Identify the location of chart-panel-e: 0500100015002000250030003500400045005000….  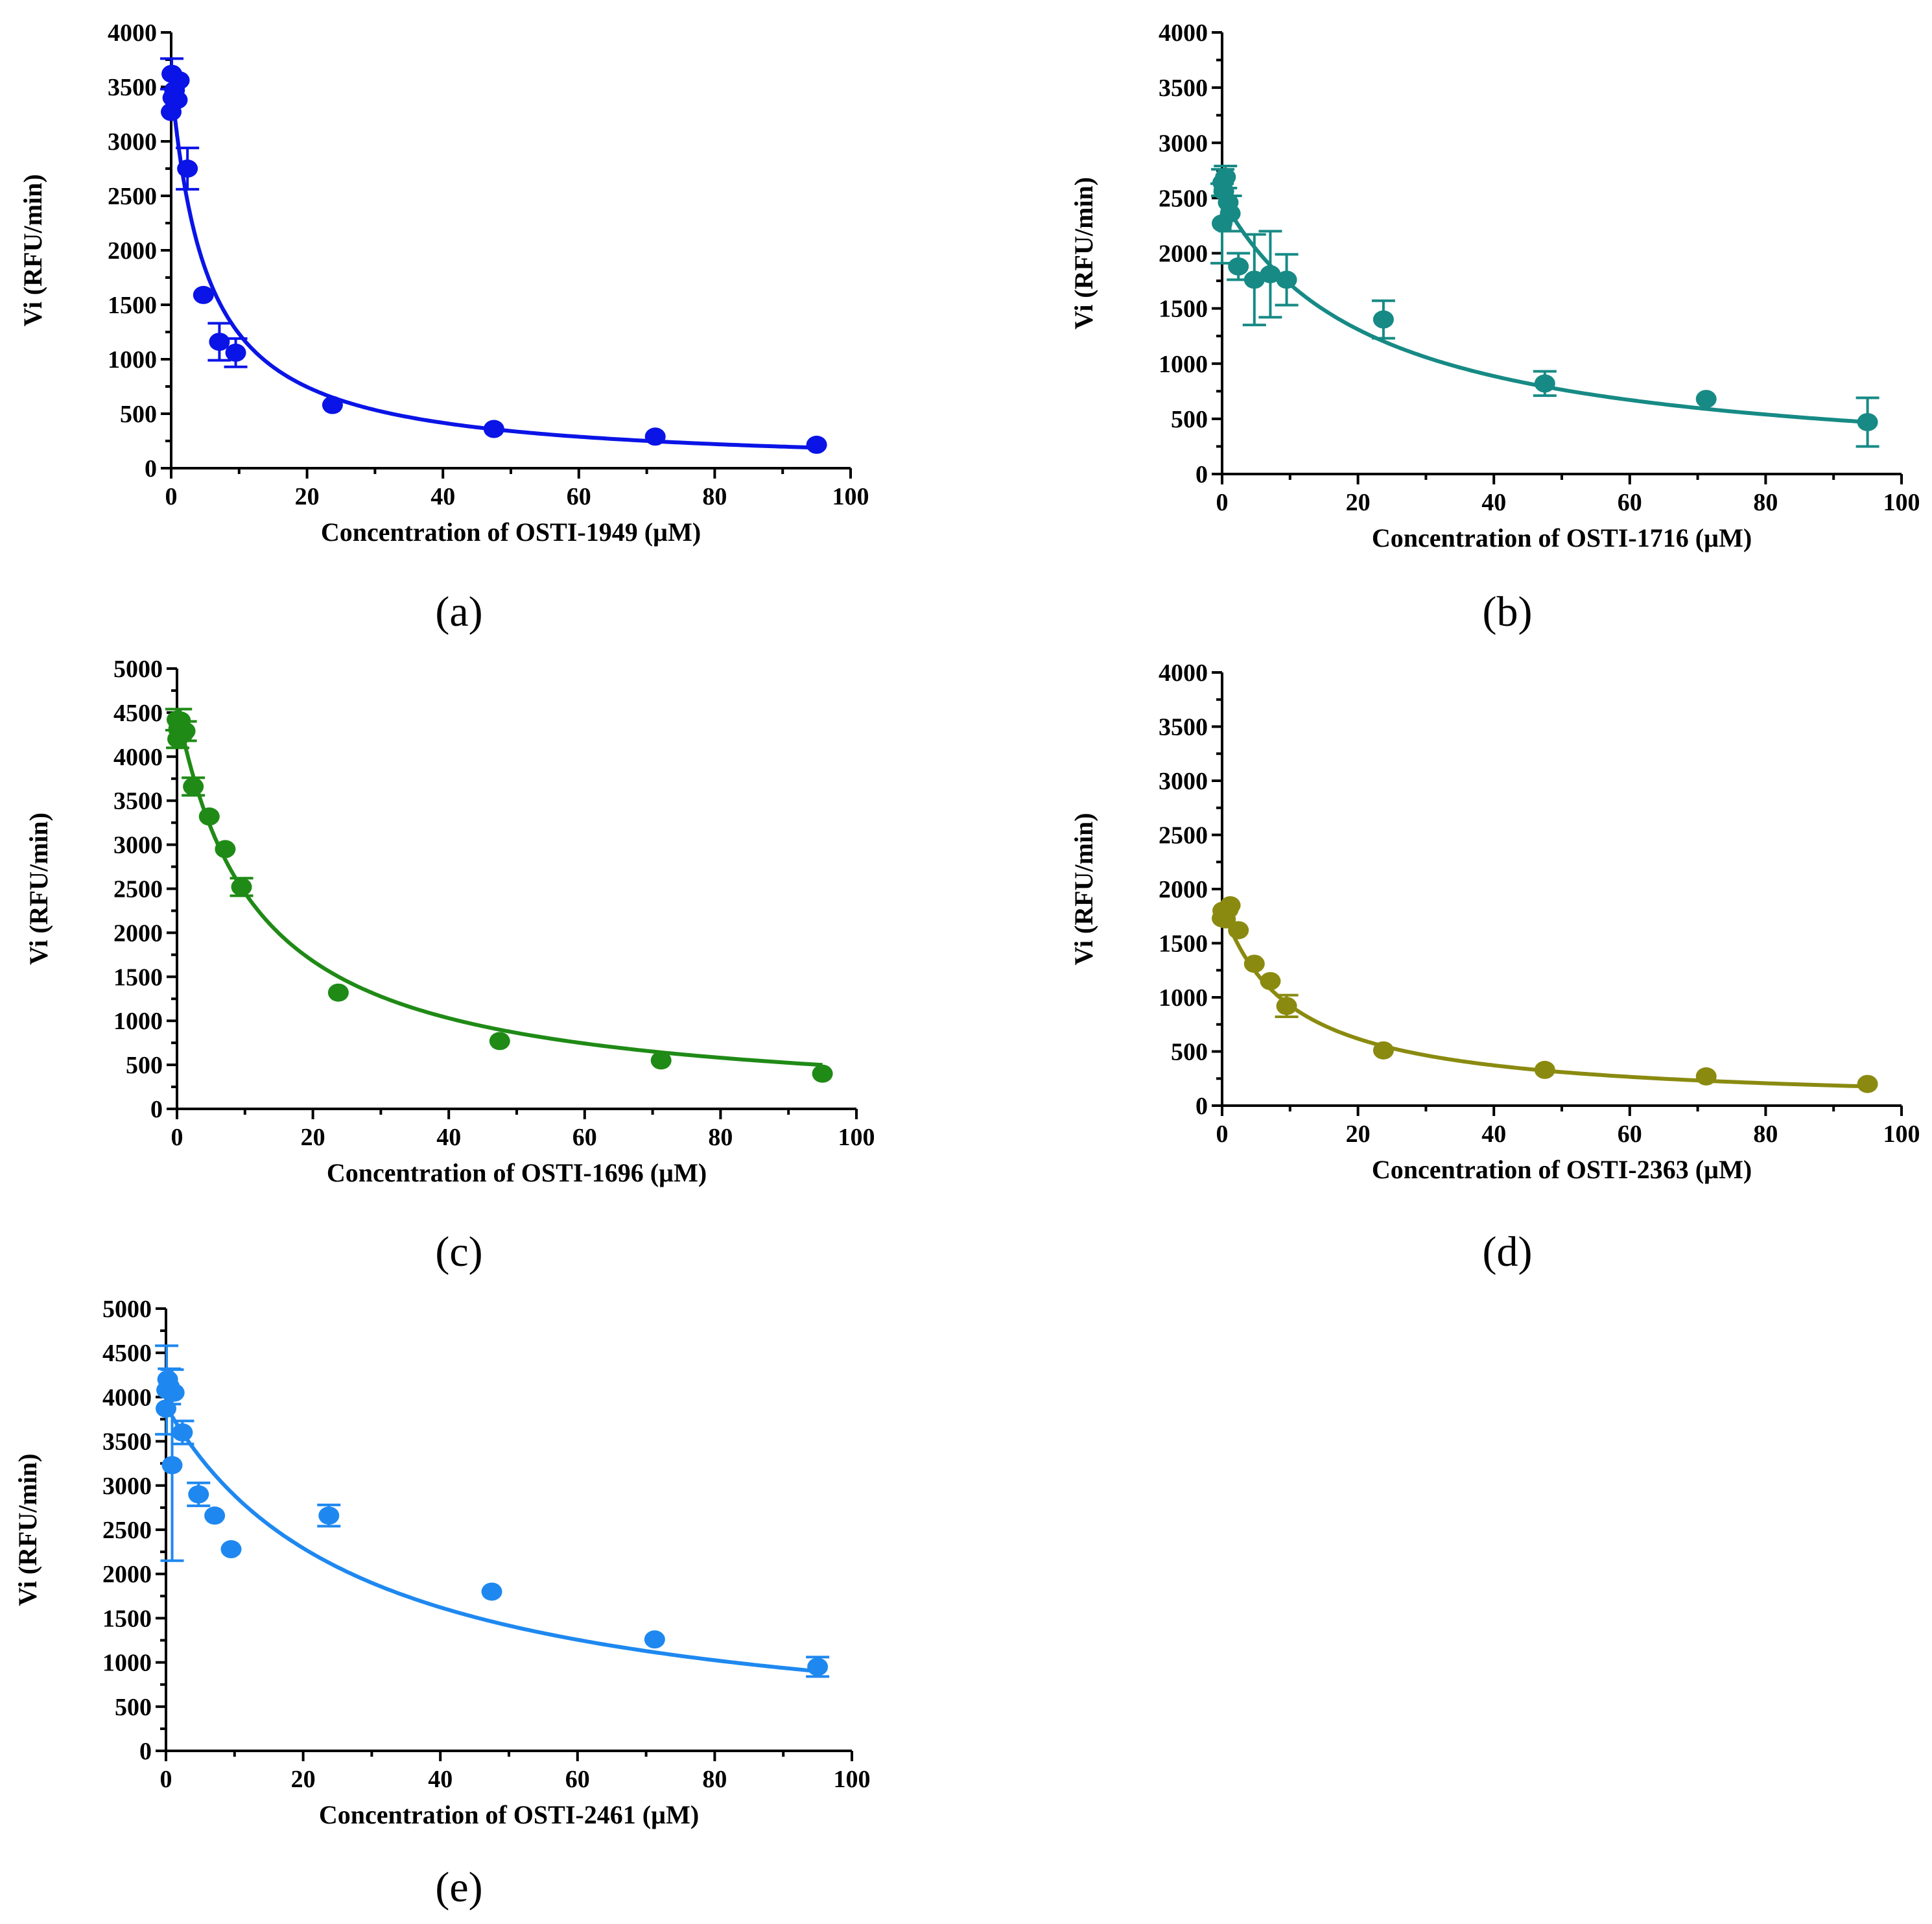
(442, 1603).